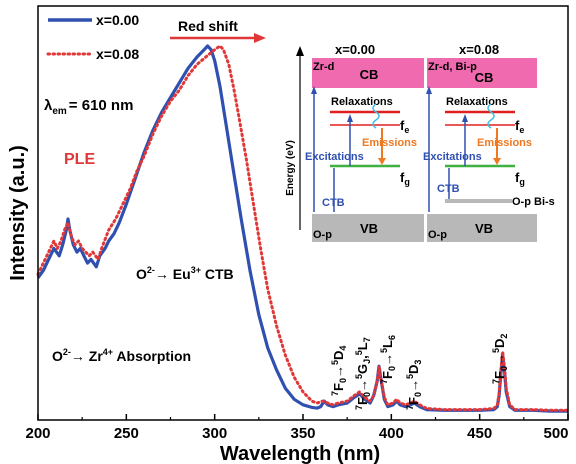 This screenshot has height=464, width=576. Describe the element at coordinates (465, 118) in the screenshot. I see `panel2-excite-arrowhead` at that location.